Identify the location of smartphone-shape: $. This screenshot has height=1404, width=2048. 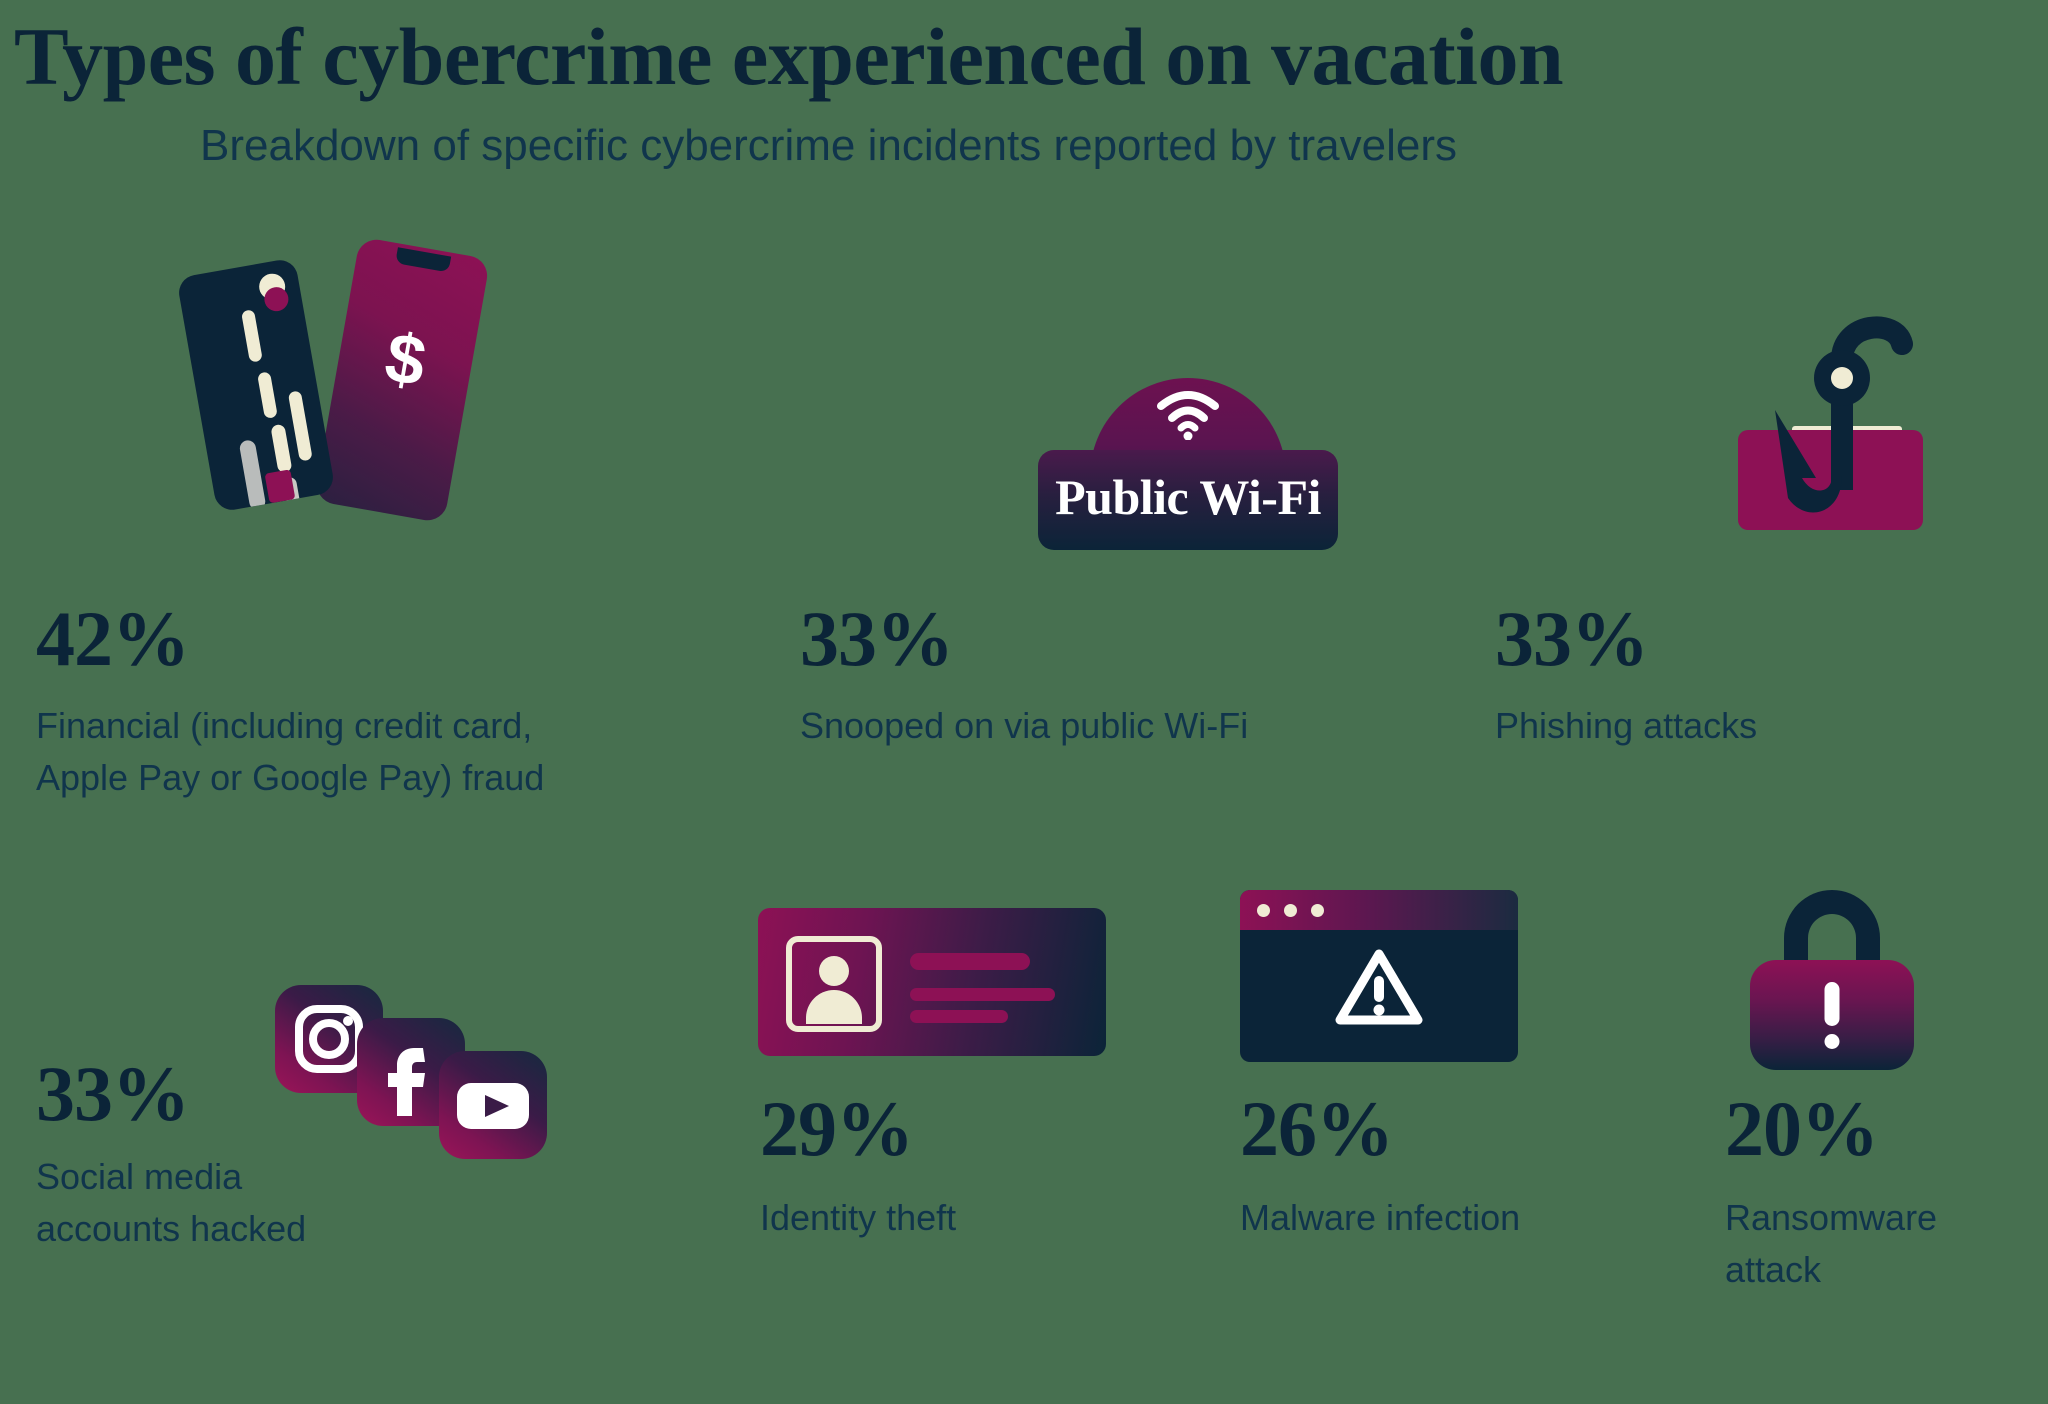
(402, 380).